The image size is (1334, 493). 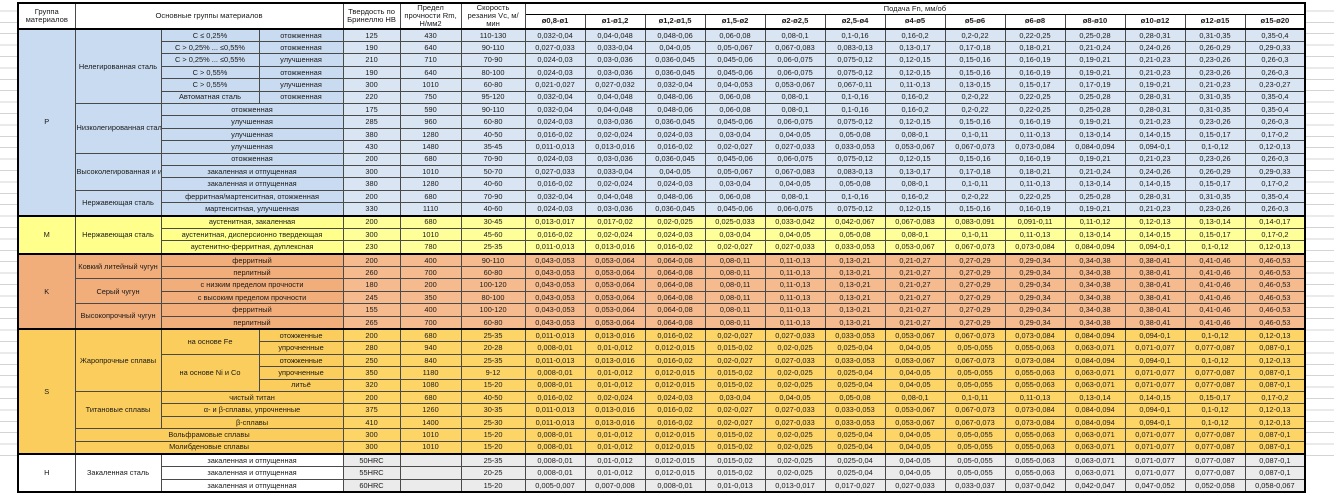 What do you see at coordinates (118, 316) in the screenshot?
I see `material-label-cell: Высокопрочный чугун` at bounding box center [118, 316].